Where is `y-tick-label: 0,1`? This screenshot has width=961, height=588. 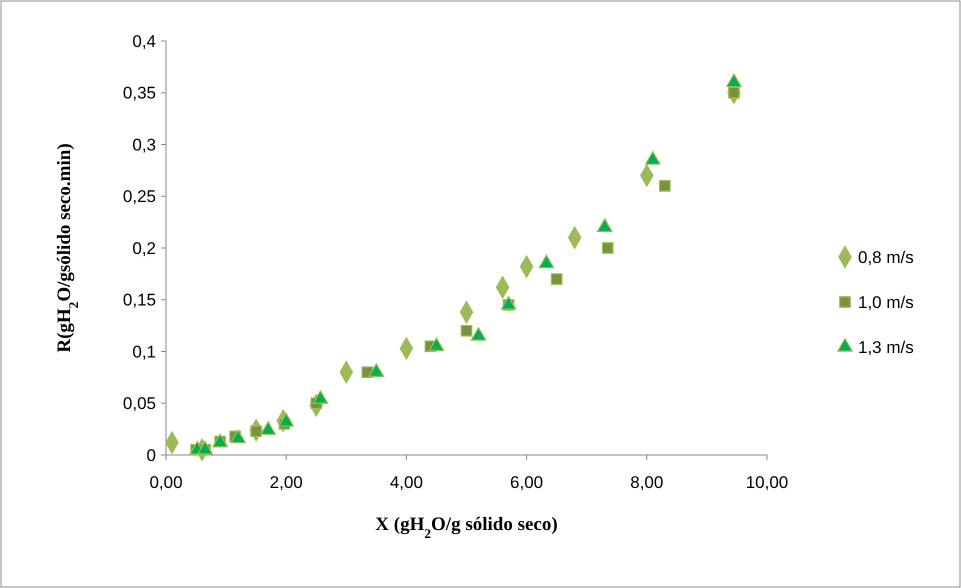
y-tick-label: 0,1 is located at coordinates (144, 352).